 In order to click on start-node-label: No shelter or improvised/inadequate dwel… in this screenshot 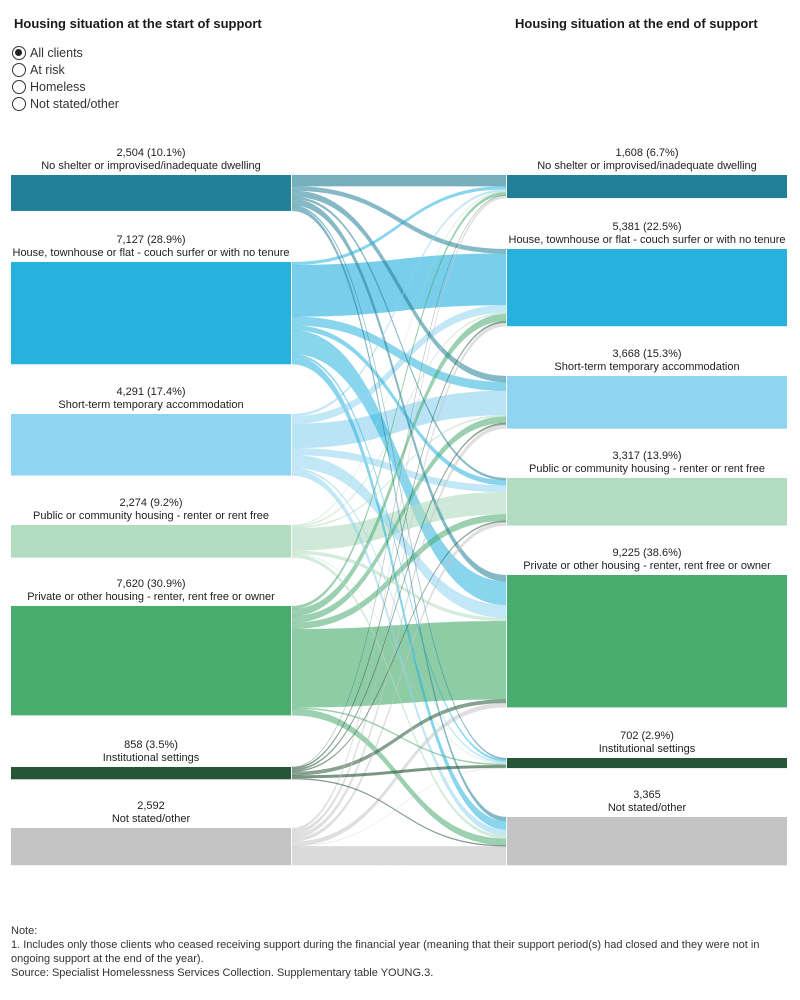, I will do `click(151, 166)`.